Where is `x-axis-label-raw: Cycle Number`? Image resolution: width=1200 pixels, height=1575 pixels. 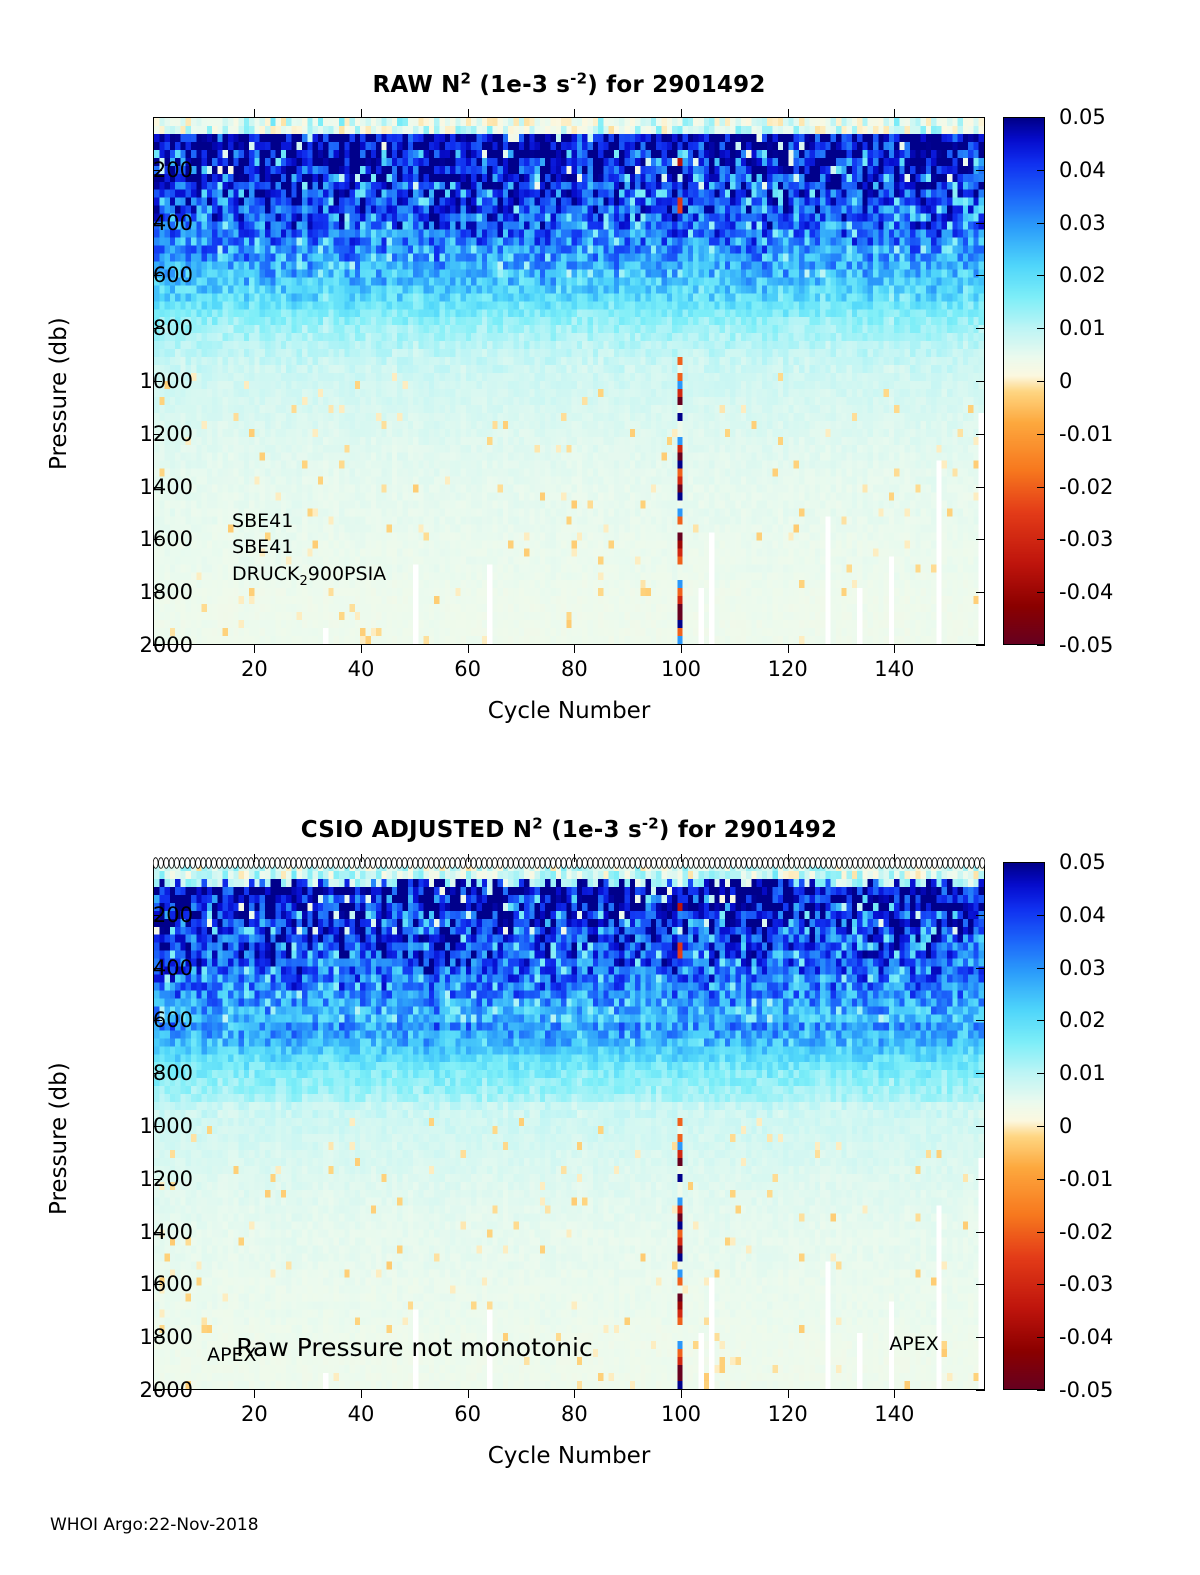 x-axis-label-raw: Cycle Number is located at coordinates (569, 711).